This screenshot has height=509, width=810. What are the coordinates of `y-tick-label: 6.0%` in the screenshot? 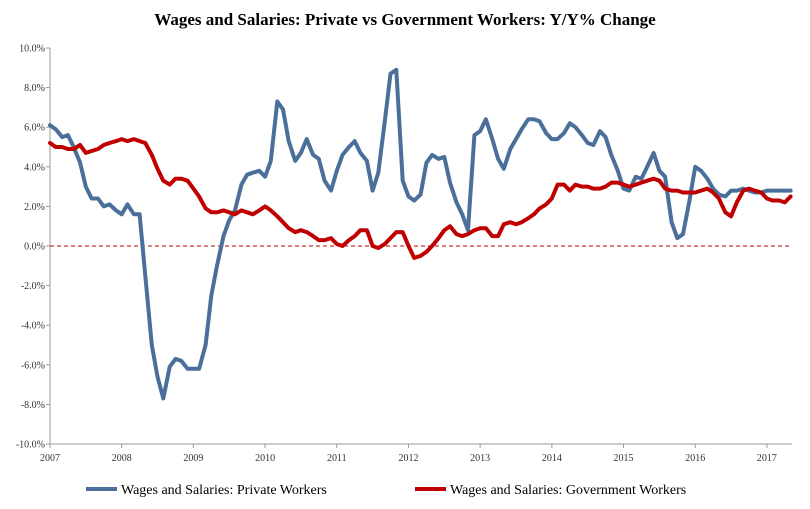 It's located at (34, 128).